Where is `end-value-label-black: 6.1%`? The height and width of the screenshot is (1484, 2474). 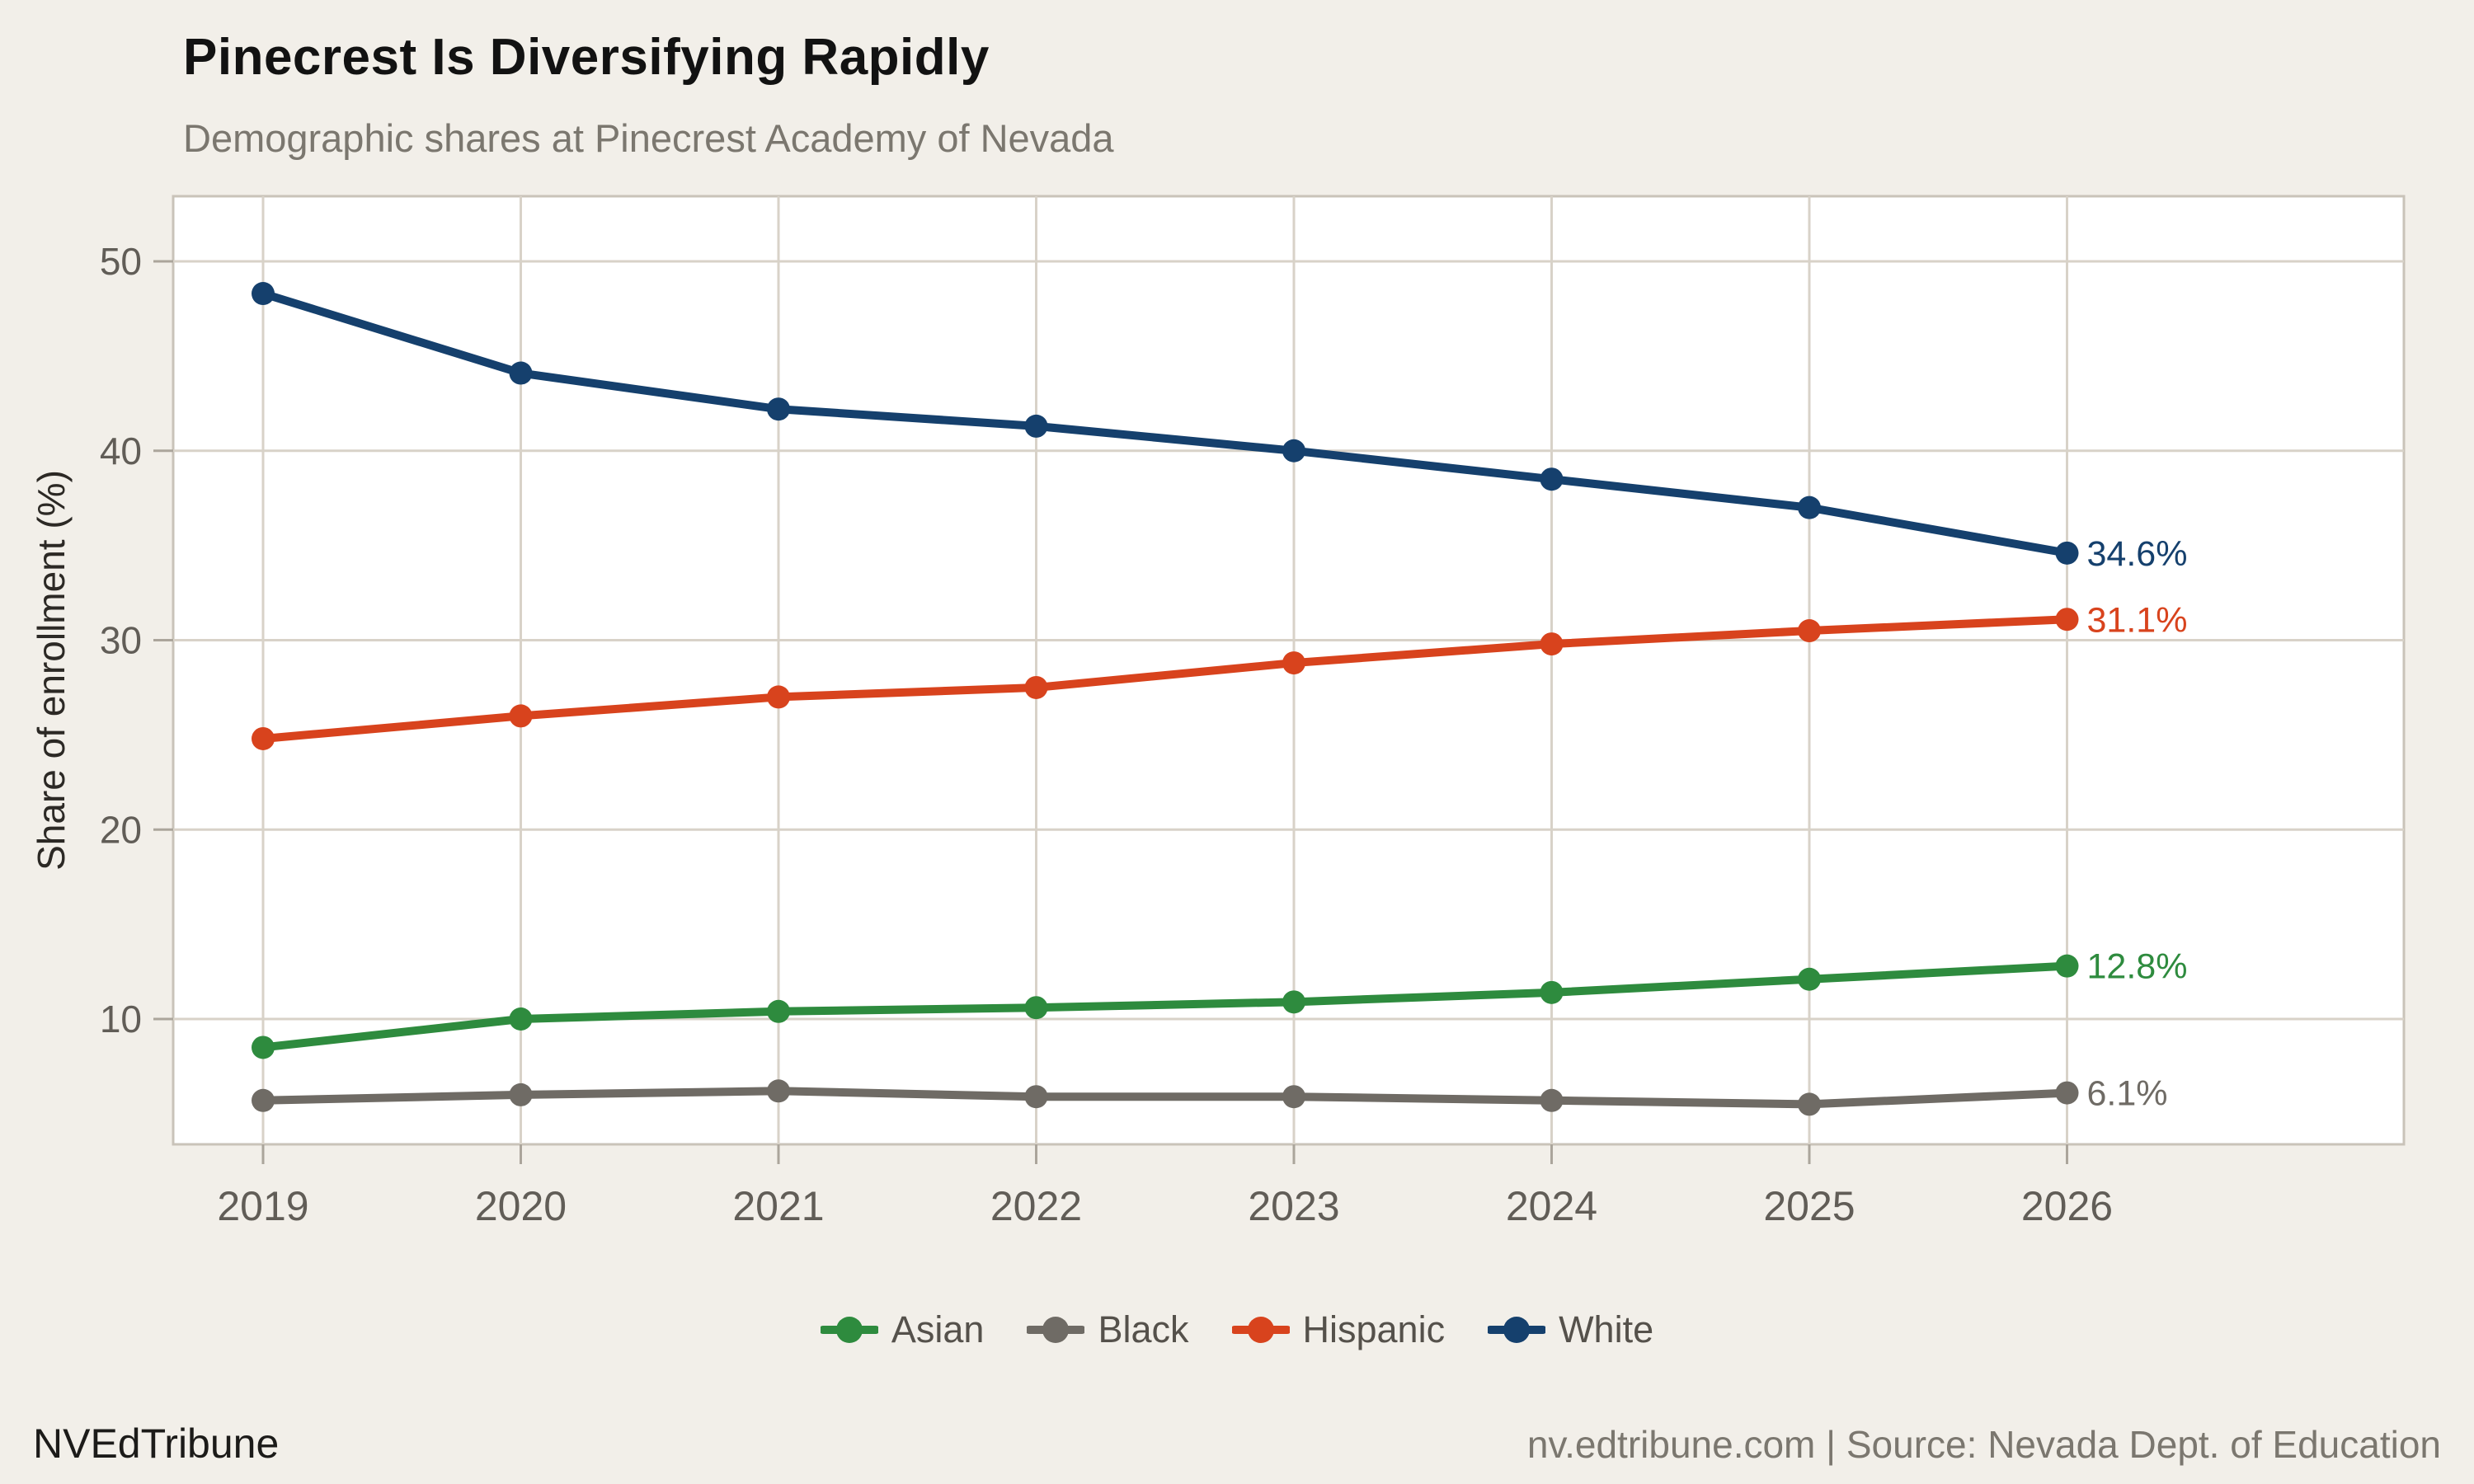 end-value-label-black: 6.1% is located at coordinates (2127, 1094).